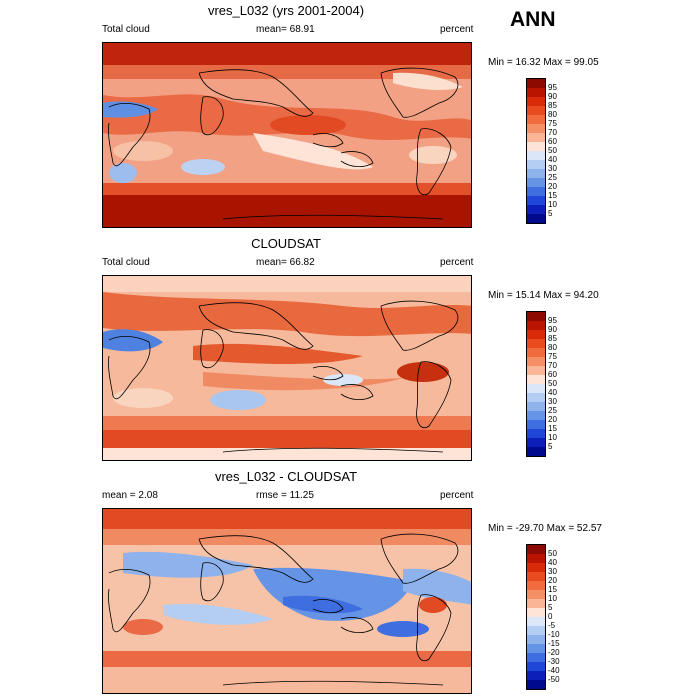 The height and width of the screenshot is (700, 700). I want to click on panel2-colorbar-tick: 75, so click(552, 356).